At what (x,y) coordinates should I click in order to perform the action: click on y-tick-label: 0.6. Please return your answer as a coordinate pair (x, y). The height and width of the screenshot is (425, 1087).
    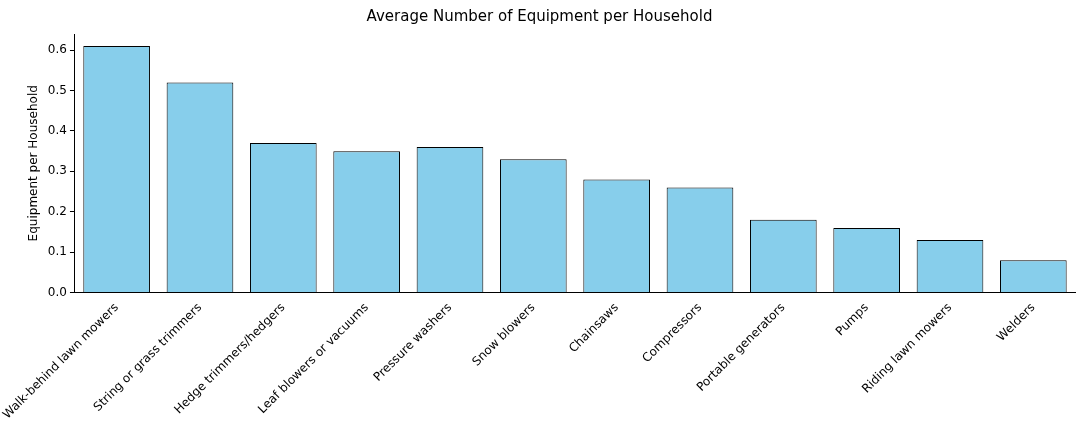
    Looking at the image, I should click on (57, 49).